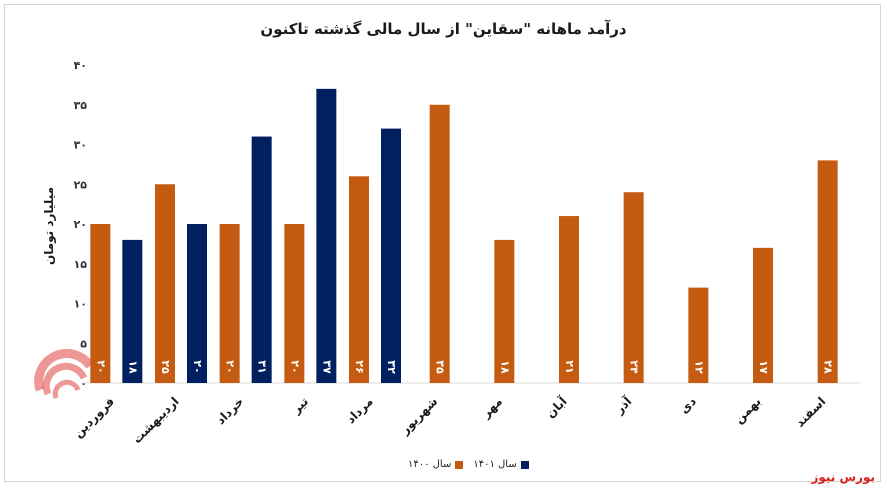 The height and width of the screenshot is (490, 887). I want to click on y-tick-label: ۳۵, so click(81, 105).